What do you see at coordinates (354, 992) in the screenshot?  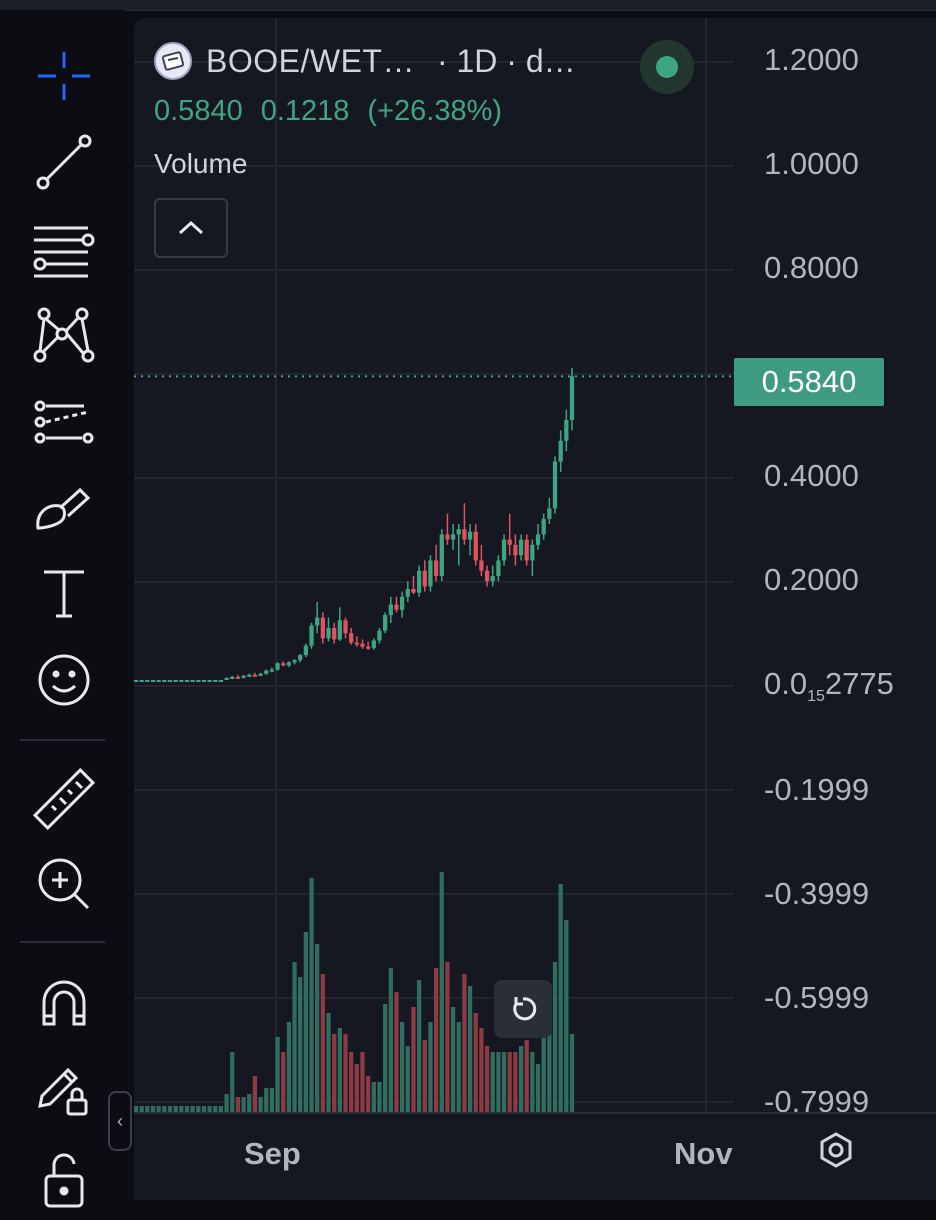 I see `volume-series` at bounding box center [354, 992].